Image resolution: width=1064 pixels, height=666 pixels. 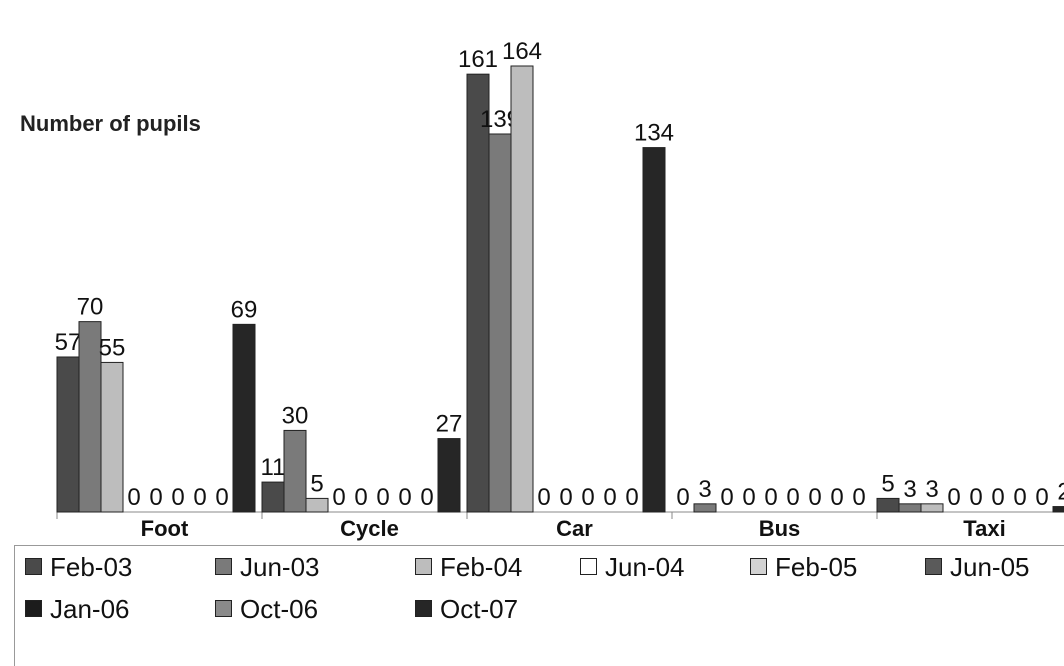 I want to click on data-label: 2, so click(x=1060, y=492).